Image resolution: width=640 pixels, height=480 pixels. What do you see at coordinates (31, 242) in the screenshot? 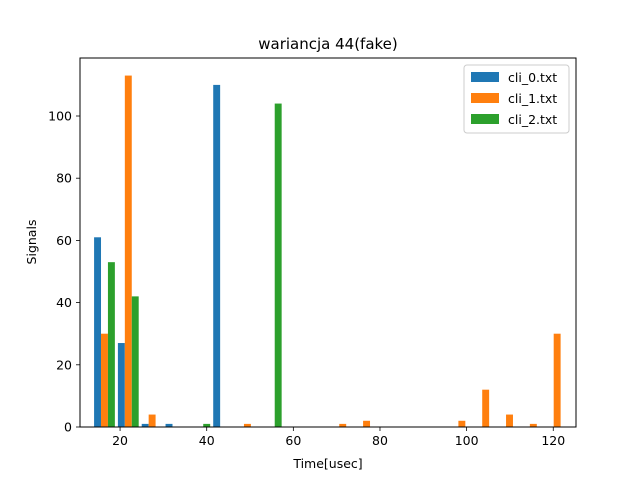
I see `y-axis-label: Signals` at bounding box center [31, 242].